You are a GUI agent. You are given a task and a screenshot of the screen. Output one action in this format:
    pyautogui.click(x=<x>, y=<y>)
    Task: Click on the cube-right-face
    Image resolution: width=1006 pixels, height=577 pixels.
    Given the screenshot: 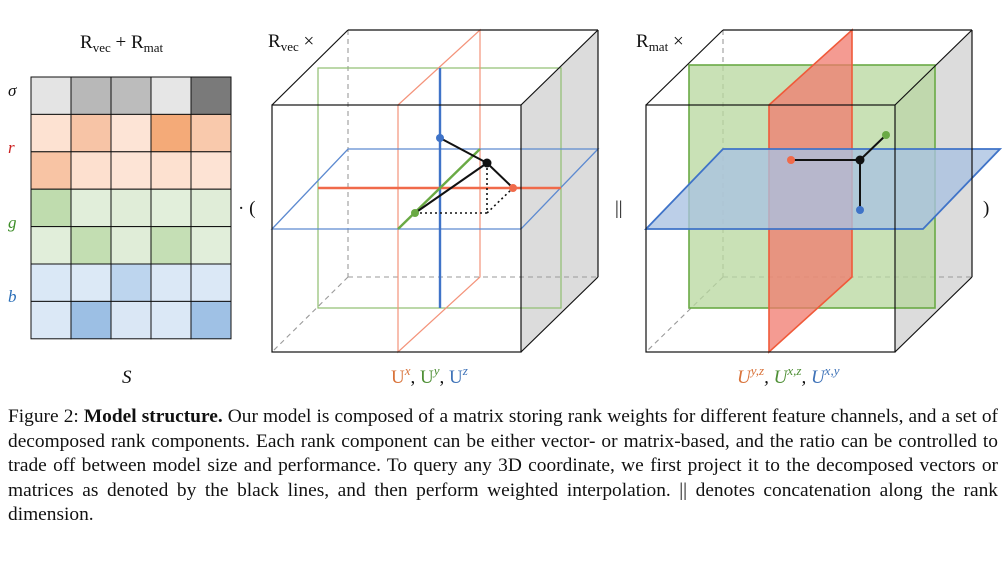 What is the action you would take?
    pyautogui.click(x=559, y=191)
    